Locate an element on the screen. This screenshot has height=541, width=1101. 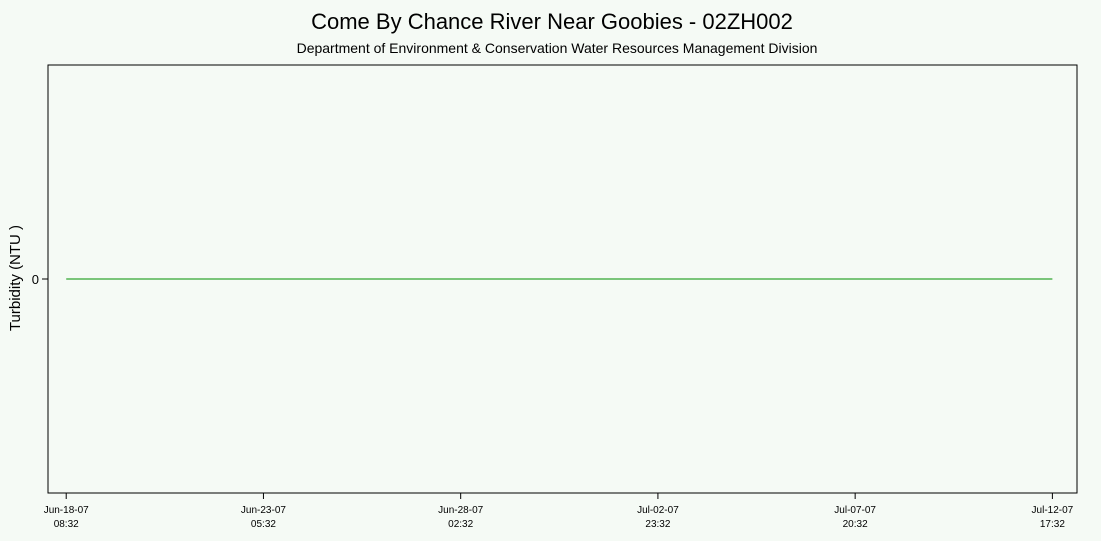
x-tick-time-label: 05:32 is located at coordinates (263, 524).